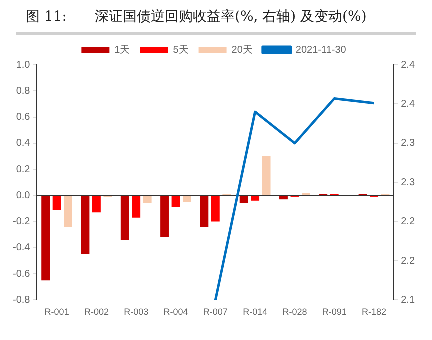 The image size is (432, 340). I want to click on y2-tick-label: 2.1, so click(408, 300).